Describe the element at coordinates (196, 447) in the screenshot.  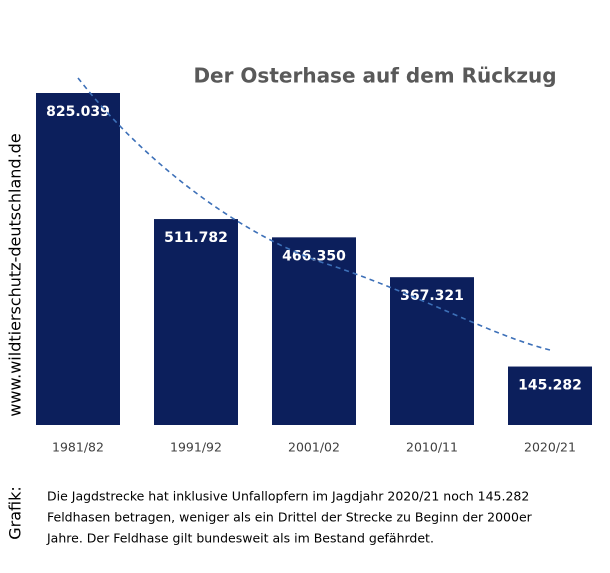
I see `x-tick-label: 1991/92` at that location.